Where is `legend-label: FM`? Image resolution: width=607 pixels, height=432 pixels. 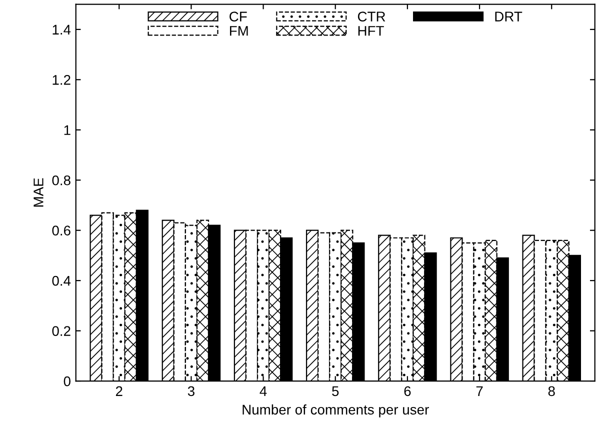
legend-label: FM is located at coordinates (239, 31).